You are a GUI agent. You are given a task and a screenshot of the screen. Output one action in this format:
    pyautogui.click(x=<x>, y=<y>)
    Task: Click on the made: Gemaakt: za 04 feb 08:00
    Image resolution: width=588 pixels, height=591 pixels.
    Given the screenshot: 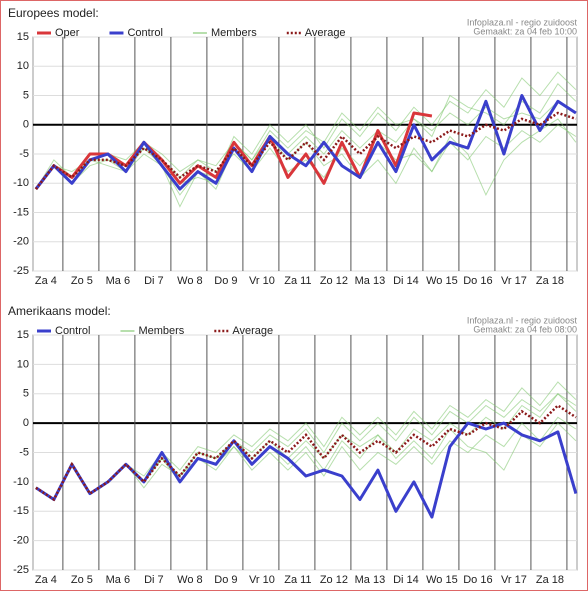 What is the action you would take?
    pyautogui.click(x=525, y=329)
    